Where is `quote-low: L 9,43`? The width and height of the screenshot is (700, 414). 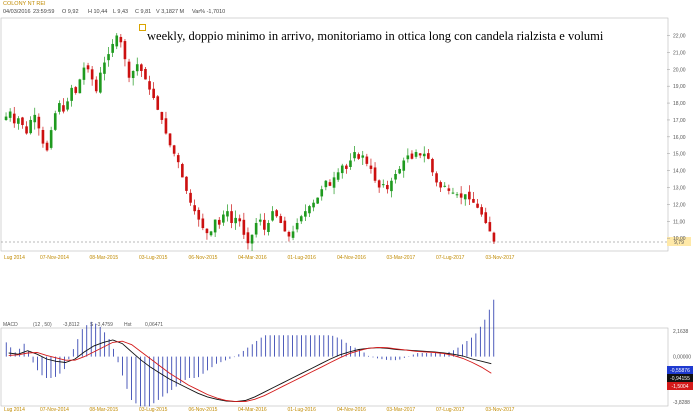
quote-low: L 9,43 is located at coordinates (121, 12).